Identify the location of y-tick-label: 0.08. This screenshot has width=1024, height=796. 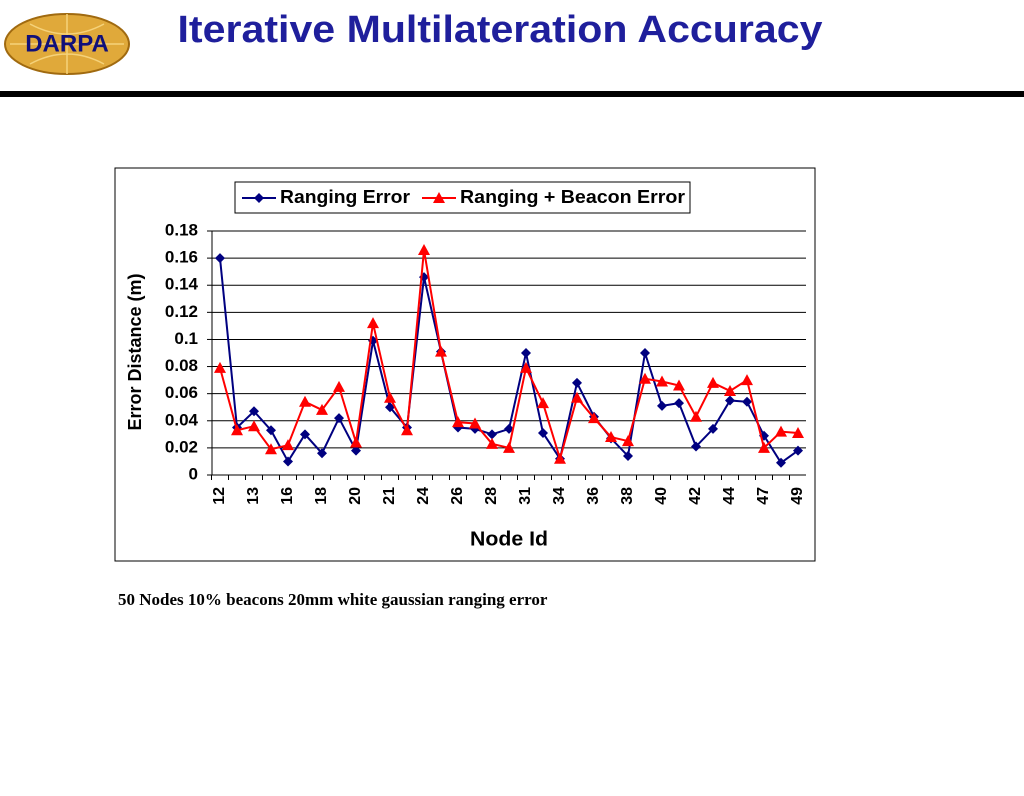
(181, 365).